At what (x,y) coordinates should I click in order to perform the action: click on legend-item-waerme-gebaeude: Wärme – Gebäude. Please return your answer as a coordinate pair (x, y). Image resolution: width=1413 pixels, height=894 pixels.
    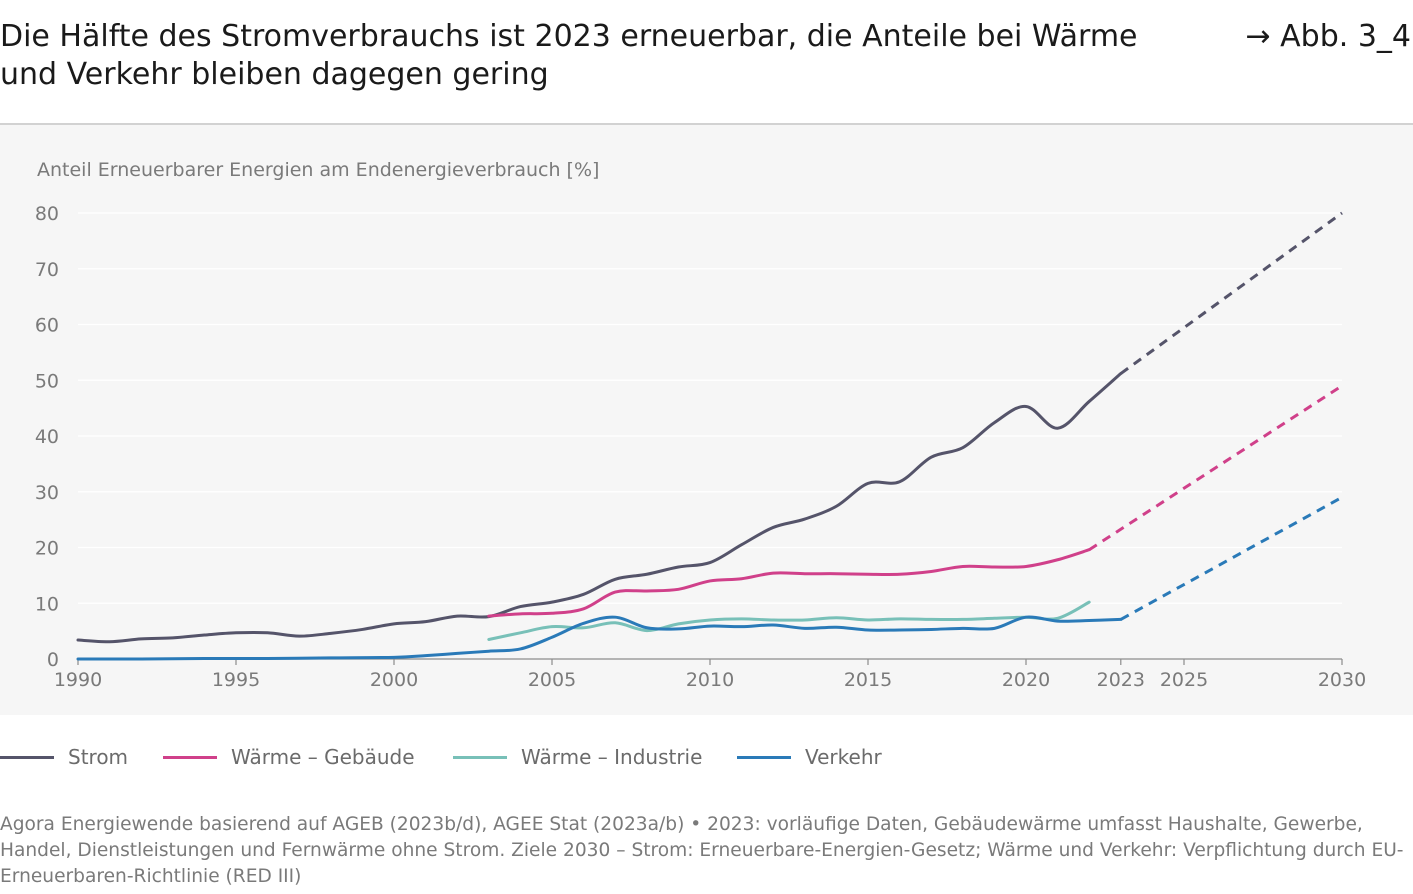
    Looking at the image, I should click on (289, 757).